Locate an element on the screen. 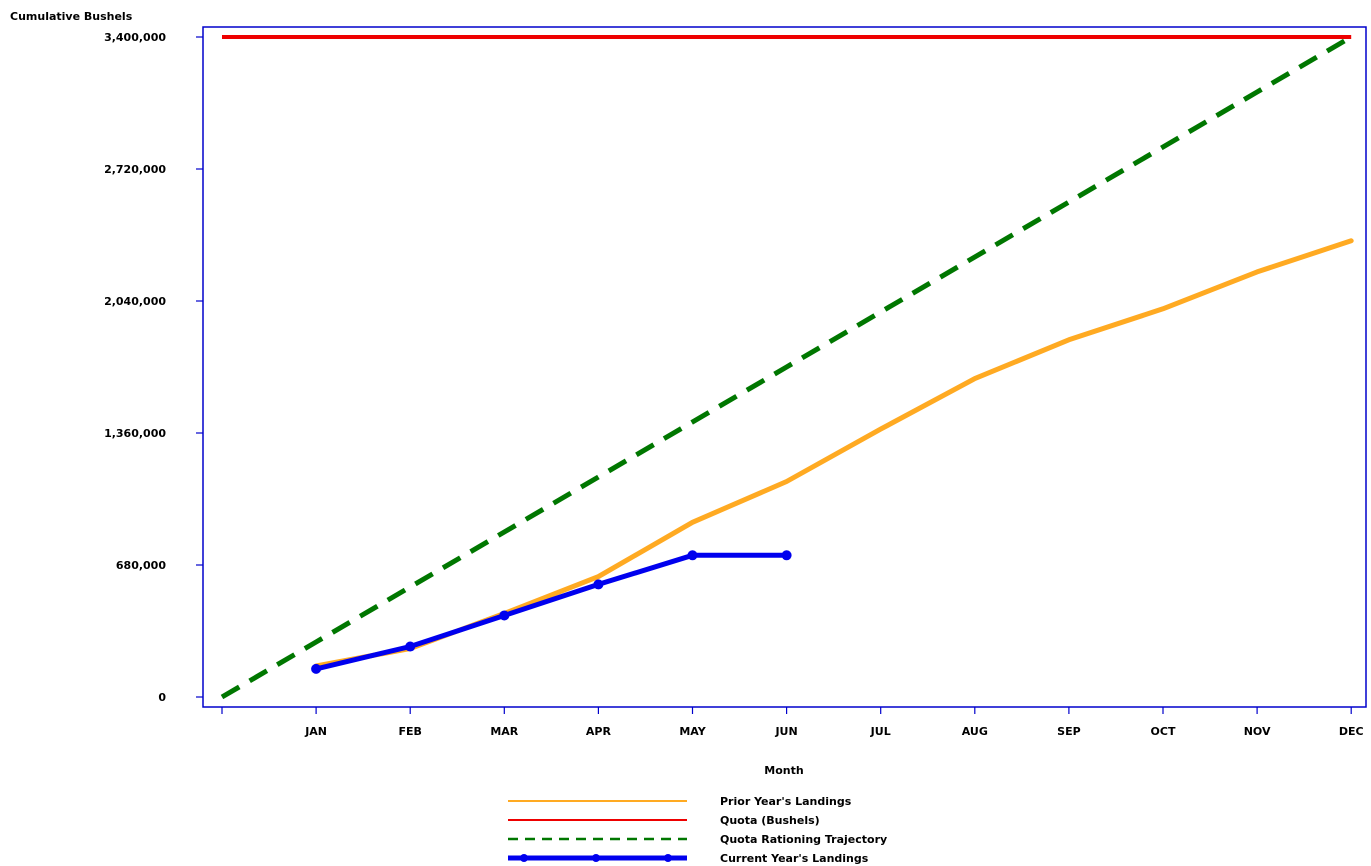  legend-label: Quota Rationing Trajectory is located at coordinates (803, 839).